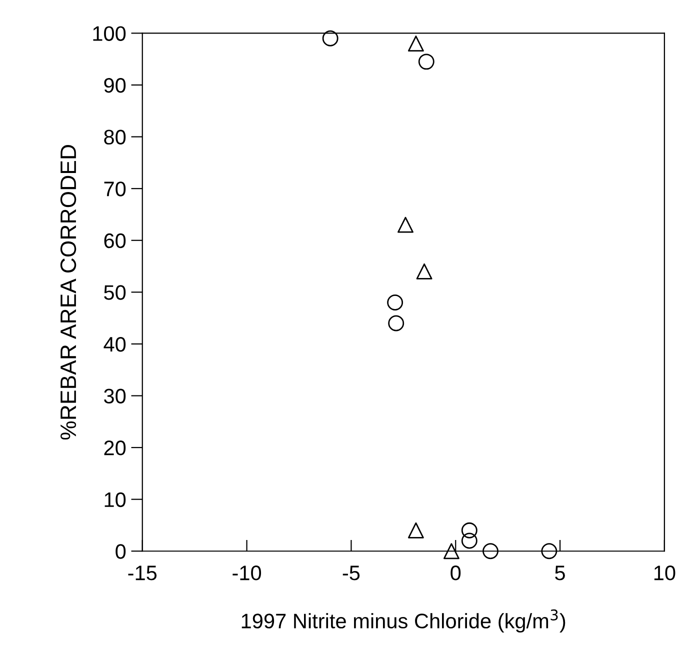  Describe the element at coordinates (115, 189) in the screenshot. I see `y-tick-label: 70` at that location.